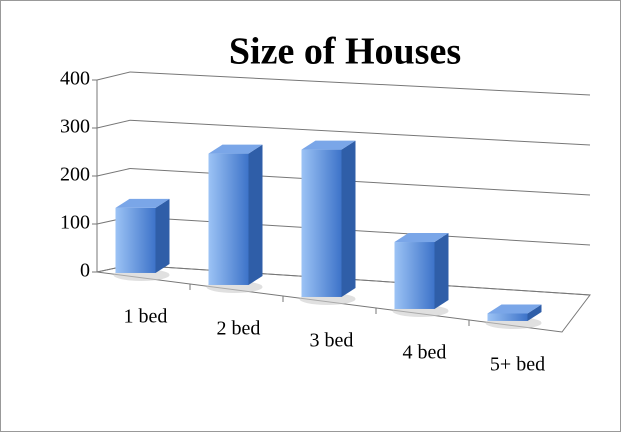 The height and width of the screenshot is (432, 621). What do you see at coordinates (75, 175) in the screenshot?
I see `y-tick-label: 200` at bounding box center [75, 175].